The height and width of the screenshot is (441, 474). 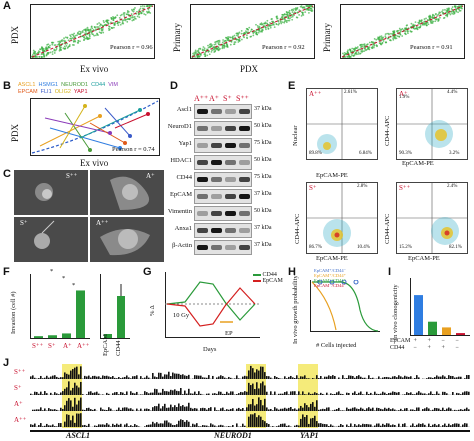 I want to click on j-track-label-3: A⁺, so click(x=18, y=404).